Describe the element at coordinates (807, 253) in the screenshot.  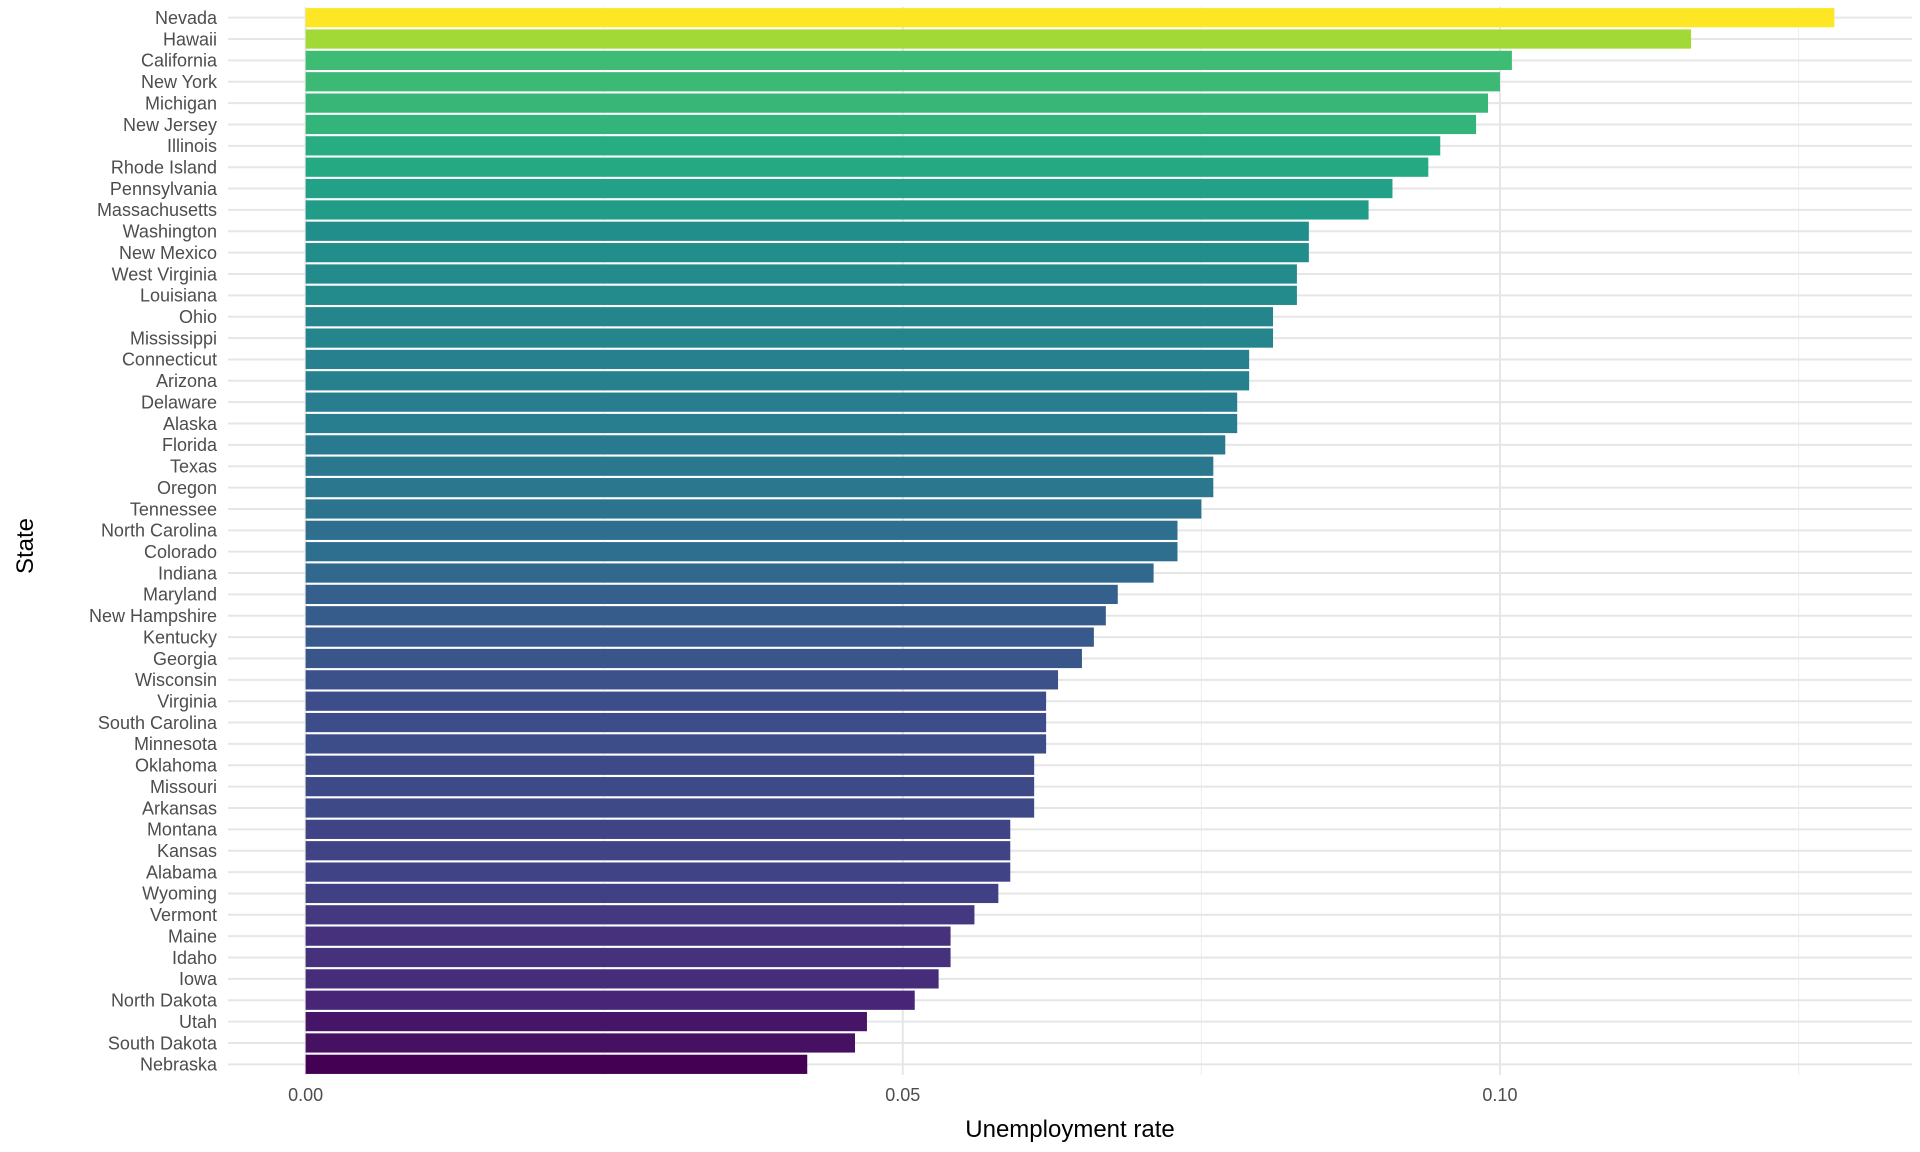
I see `bar-new-mexico` at that location.